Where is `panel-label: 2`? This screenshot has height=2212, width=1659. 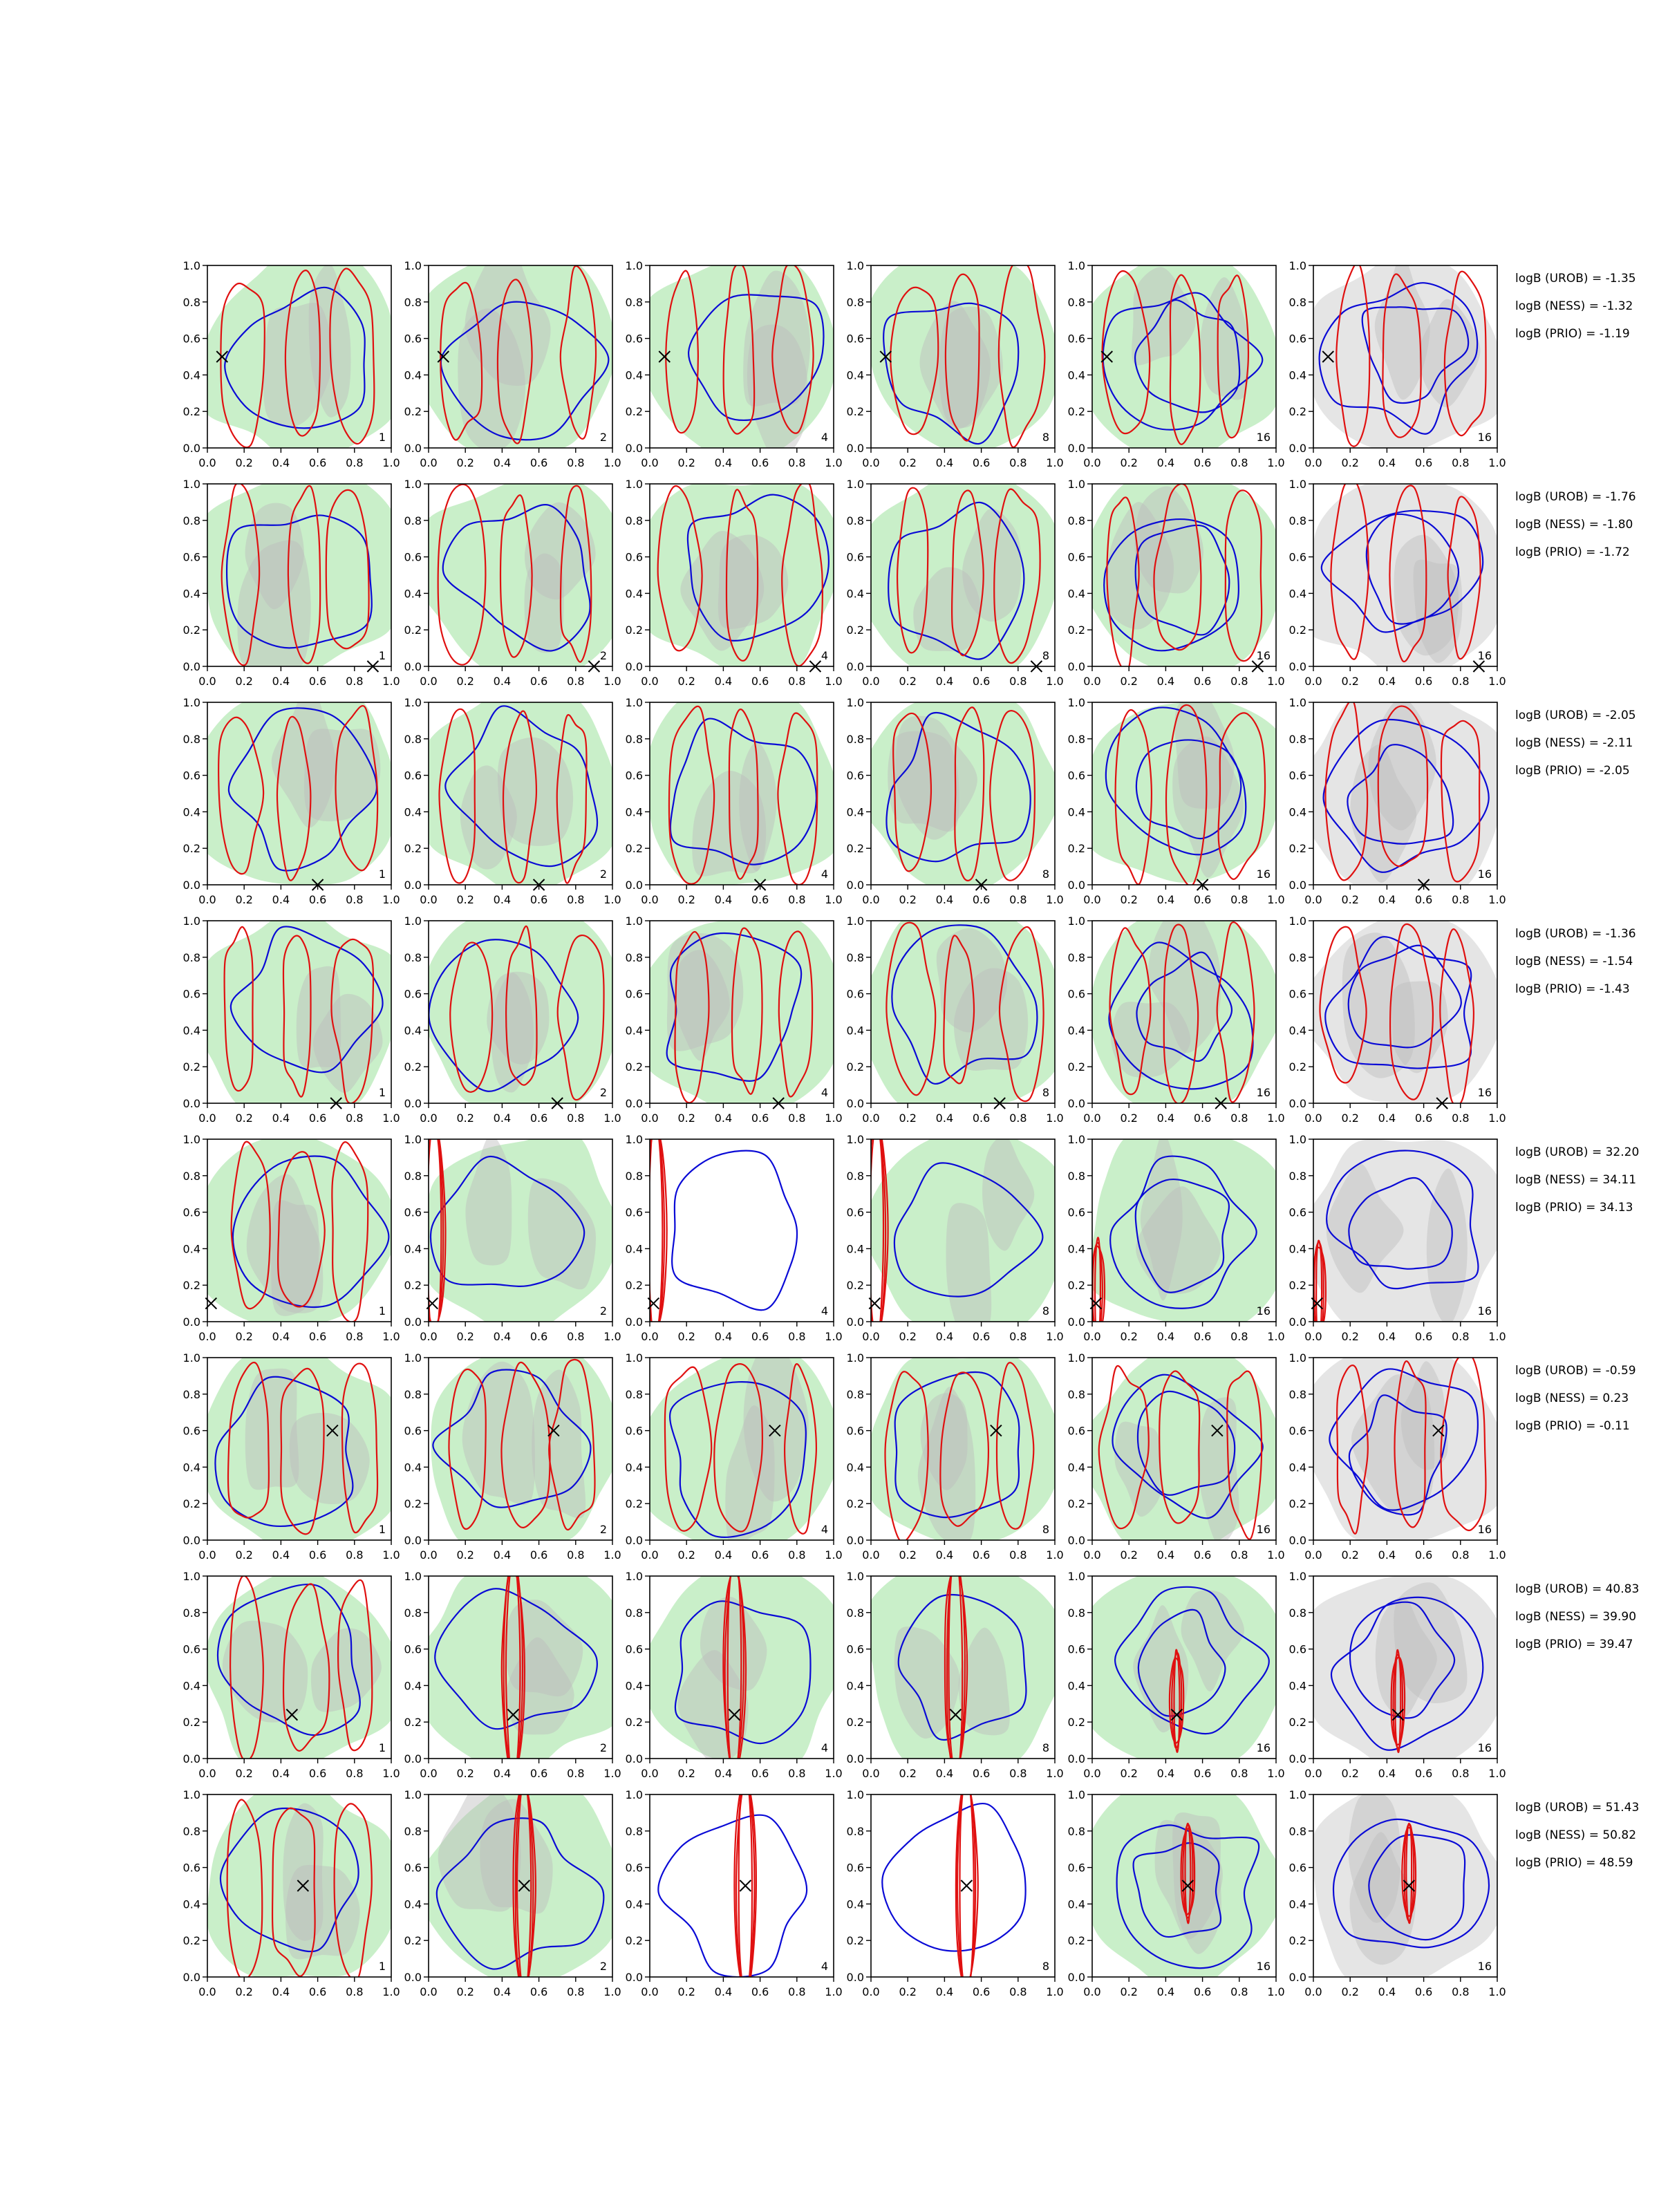 panel-label: 2 is located at coordinates (603, 1311).